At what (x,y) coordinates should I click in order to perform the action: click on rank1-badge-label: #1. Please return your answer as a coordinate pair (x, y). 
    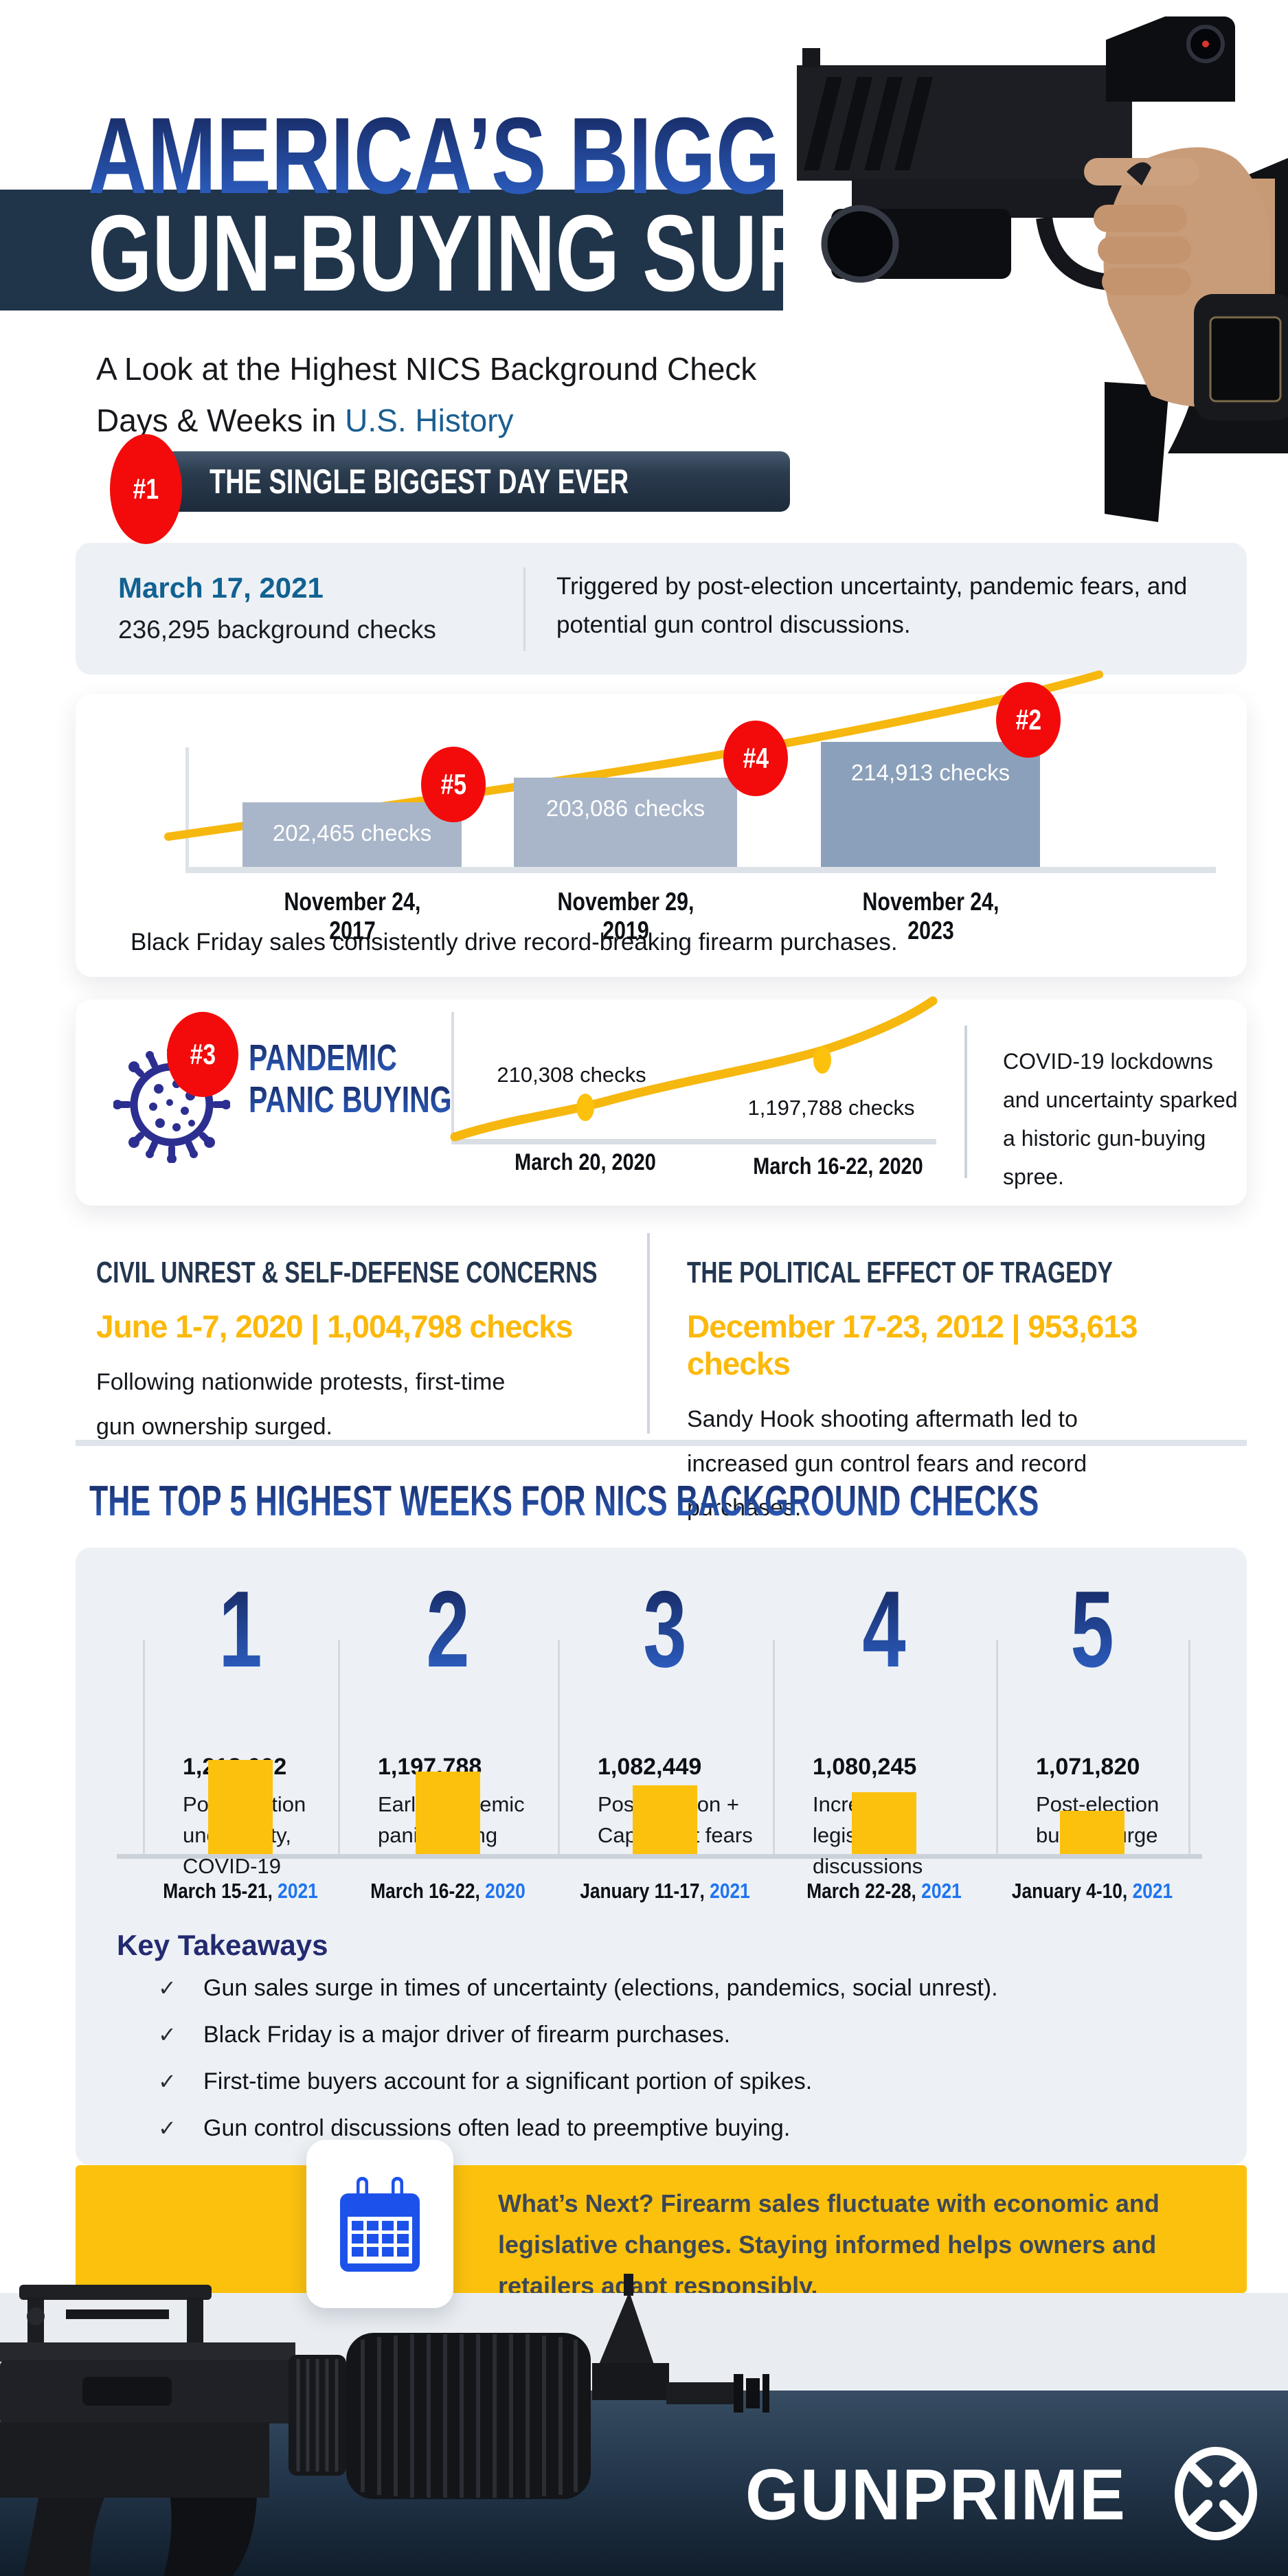
    Looking at the image, I should click on (146, 489).